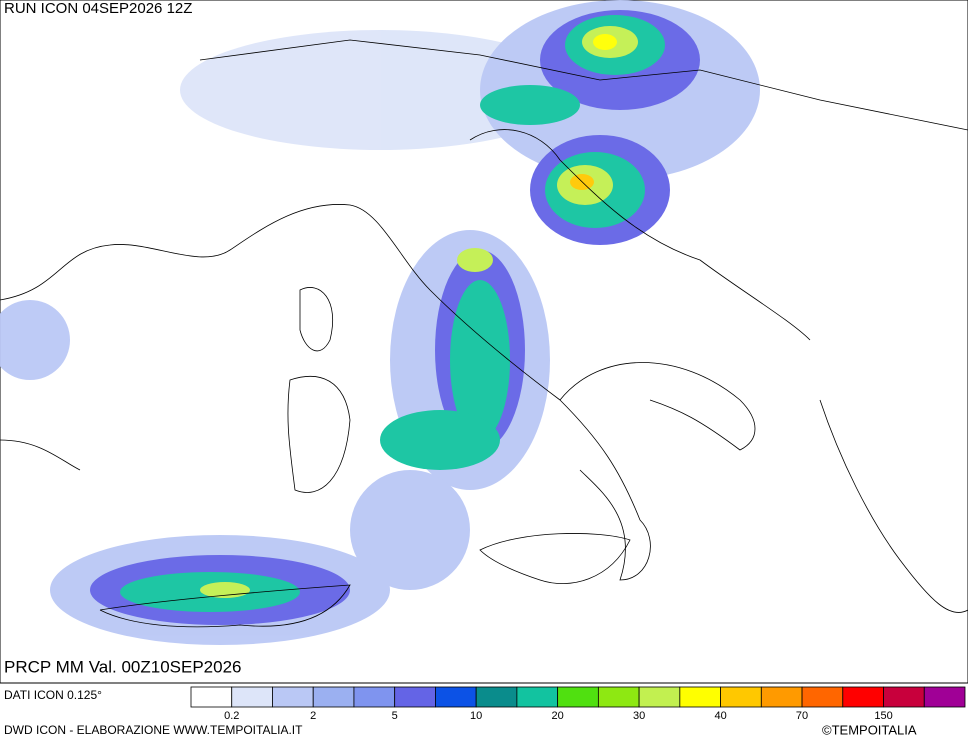  I want to click on color-legend: 0.2 2 5 10 20 30 40 70 150, so click(578, 704).